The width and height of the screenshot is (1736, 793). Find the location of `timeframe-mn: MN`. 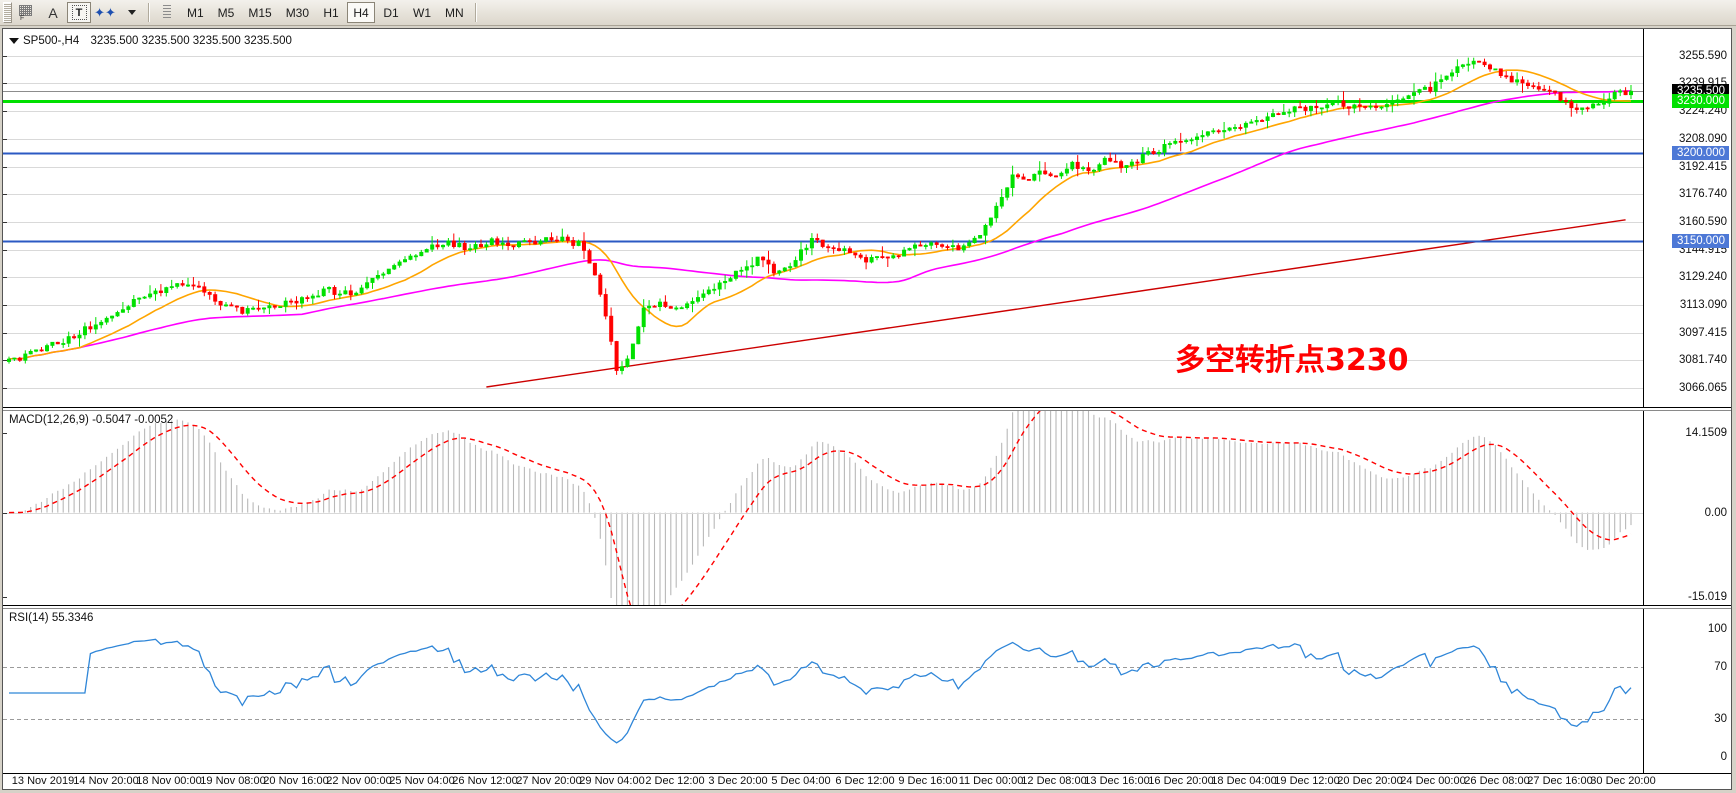

timeframe-mn: MN is located at coordinates (454, 12).